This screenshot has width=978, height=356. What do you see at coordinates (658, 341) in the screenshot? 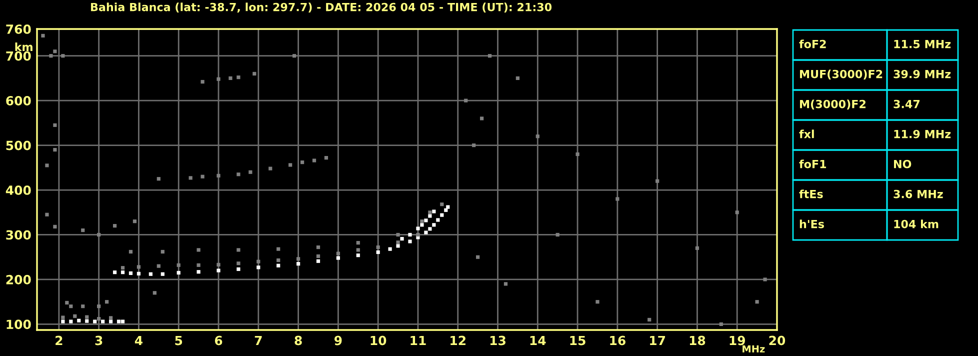
I see `x-tick-label: 17` at bounding box center [658, 341].